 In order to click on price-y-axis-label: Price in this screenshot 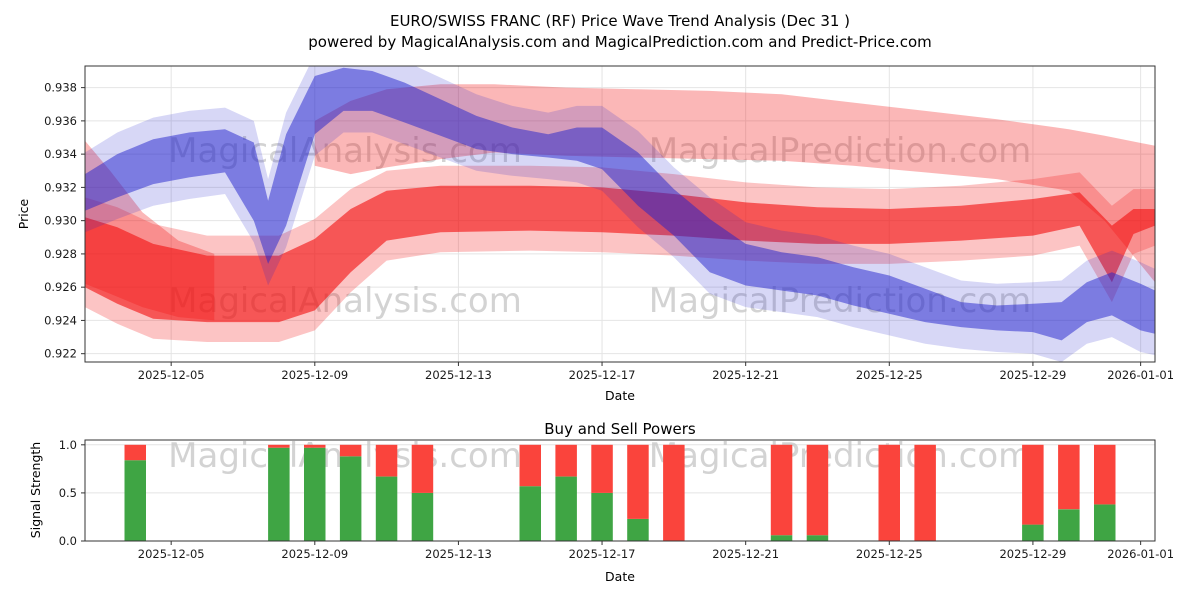, I will do `click(23, 213)`.